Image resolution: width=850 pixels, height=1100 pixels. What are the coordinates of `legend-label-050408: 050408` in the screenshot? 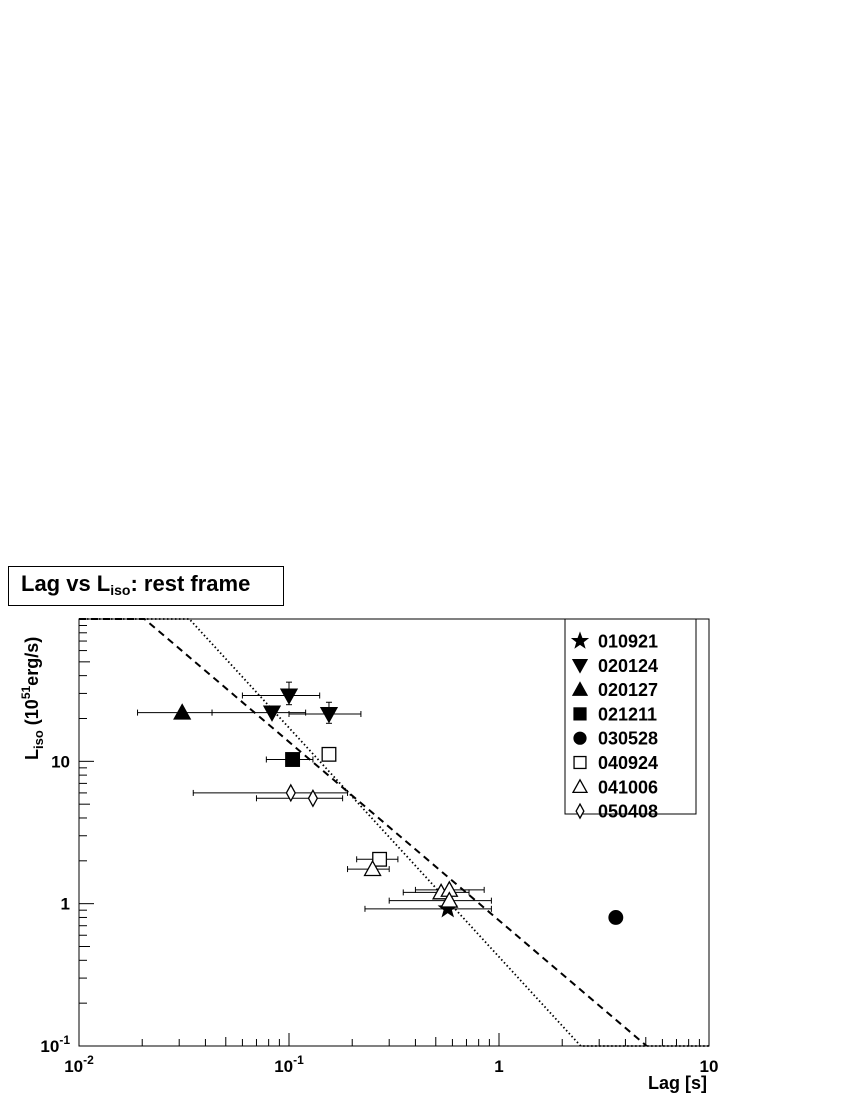 It's located at (628, 812).